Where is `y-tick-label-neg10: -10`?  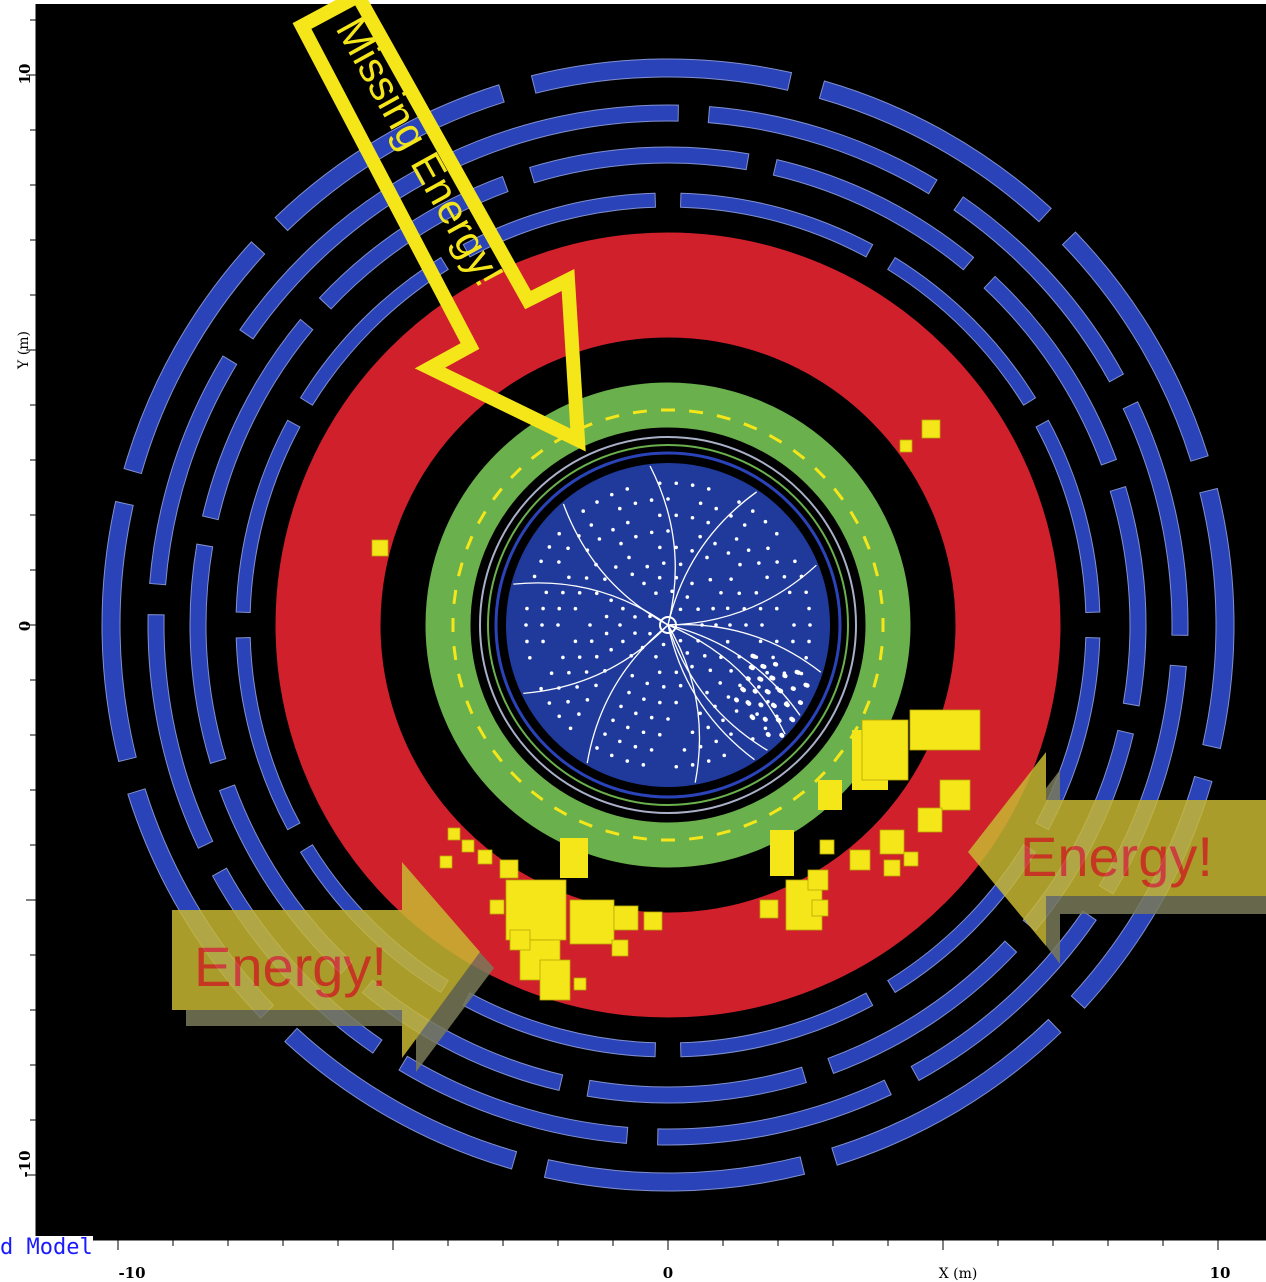
y-tick-label-neg10: -10 is located at coordinates (25, 1163).